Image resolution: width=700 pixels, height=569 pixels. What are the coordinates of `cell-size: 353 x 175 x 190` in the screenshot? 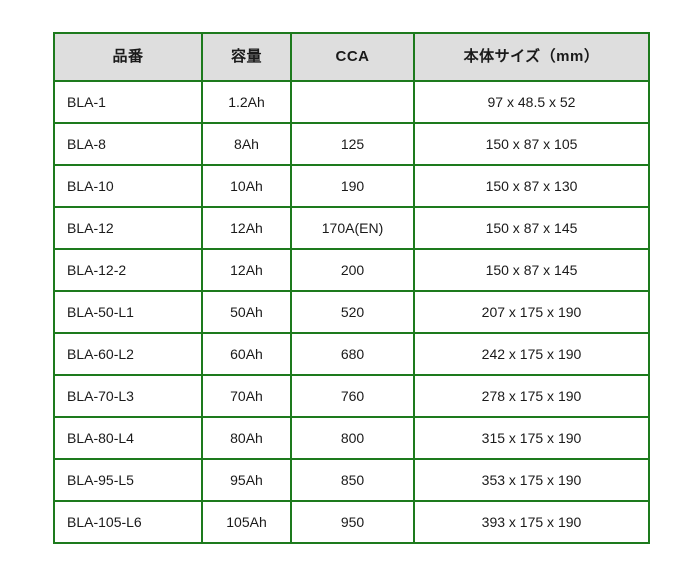 It's located at (531, 480).